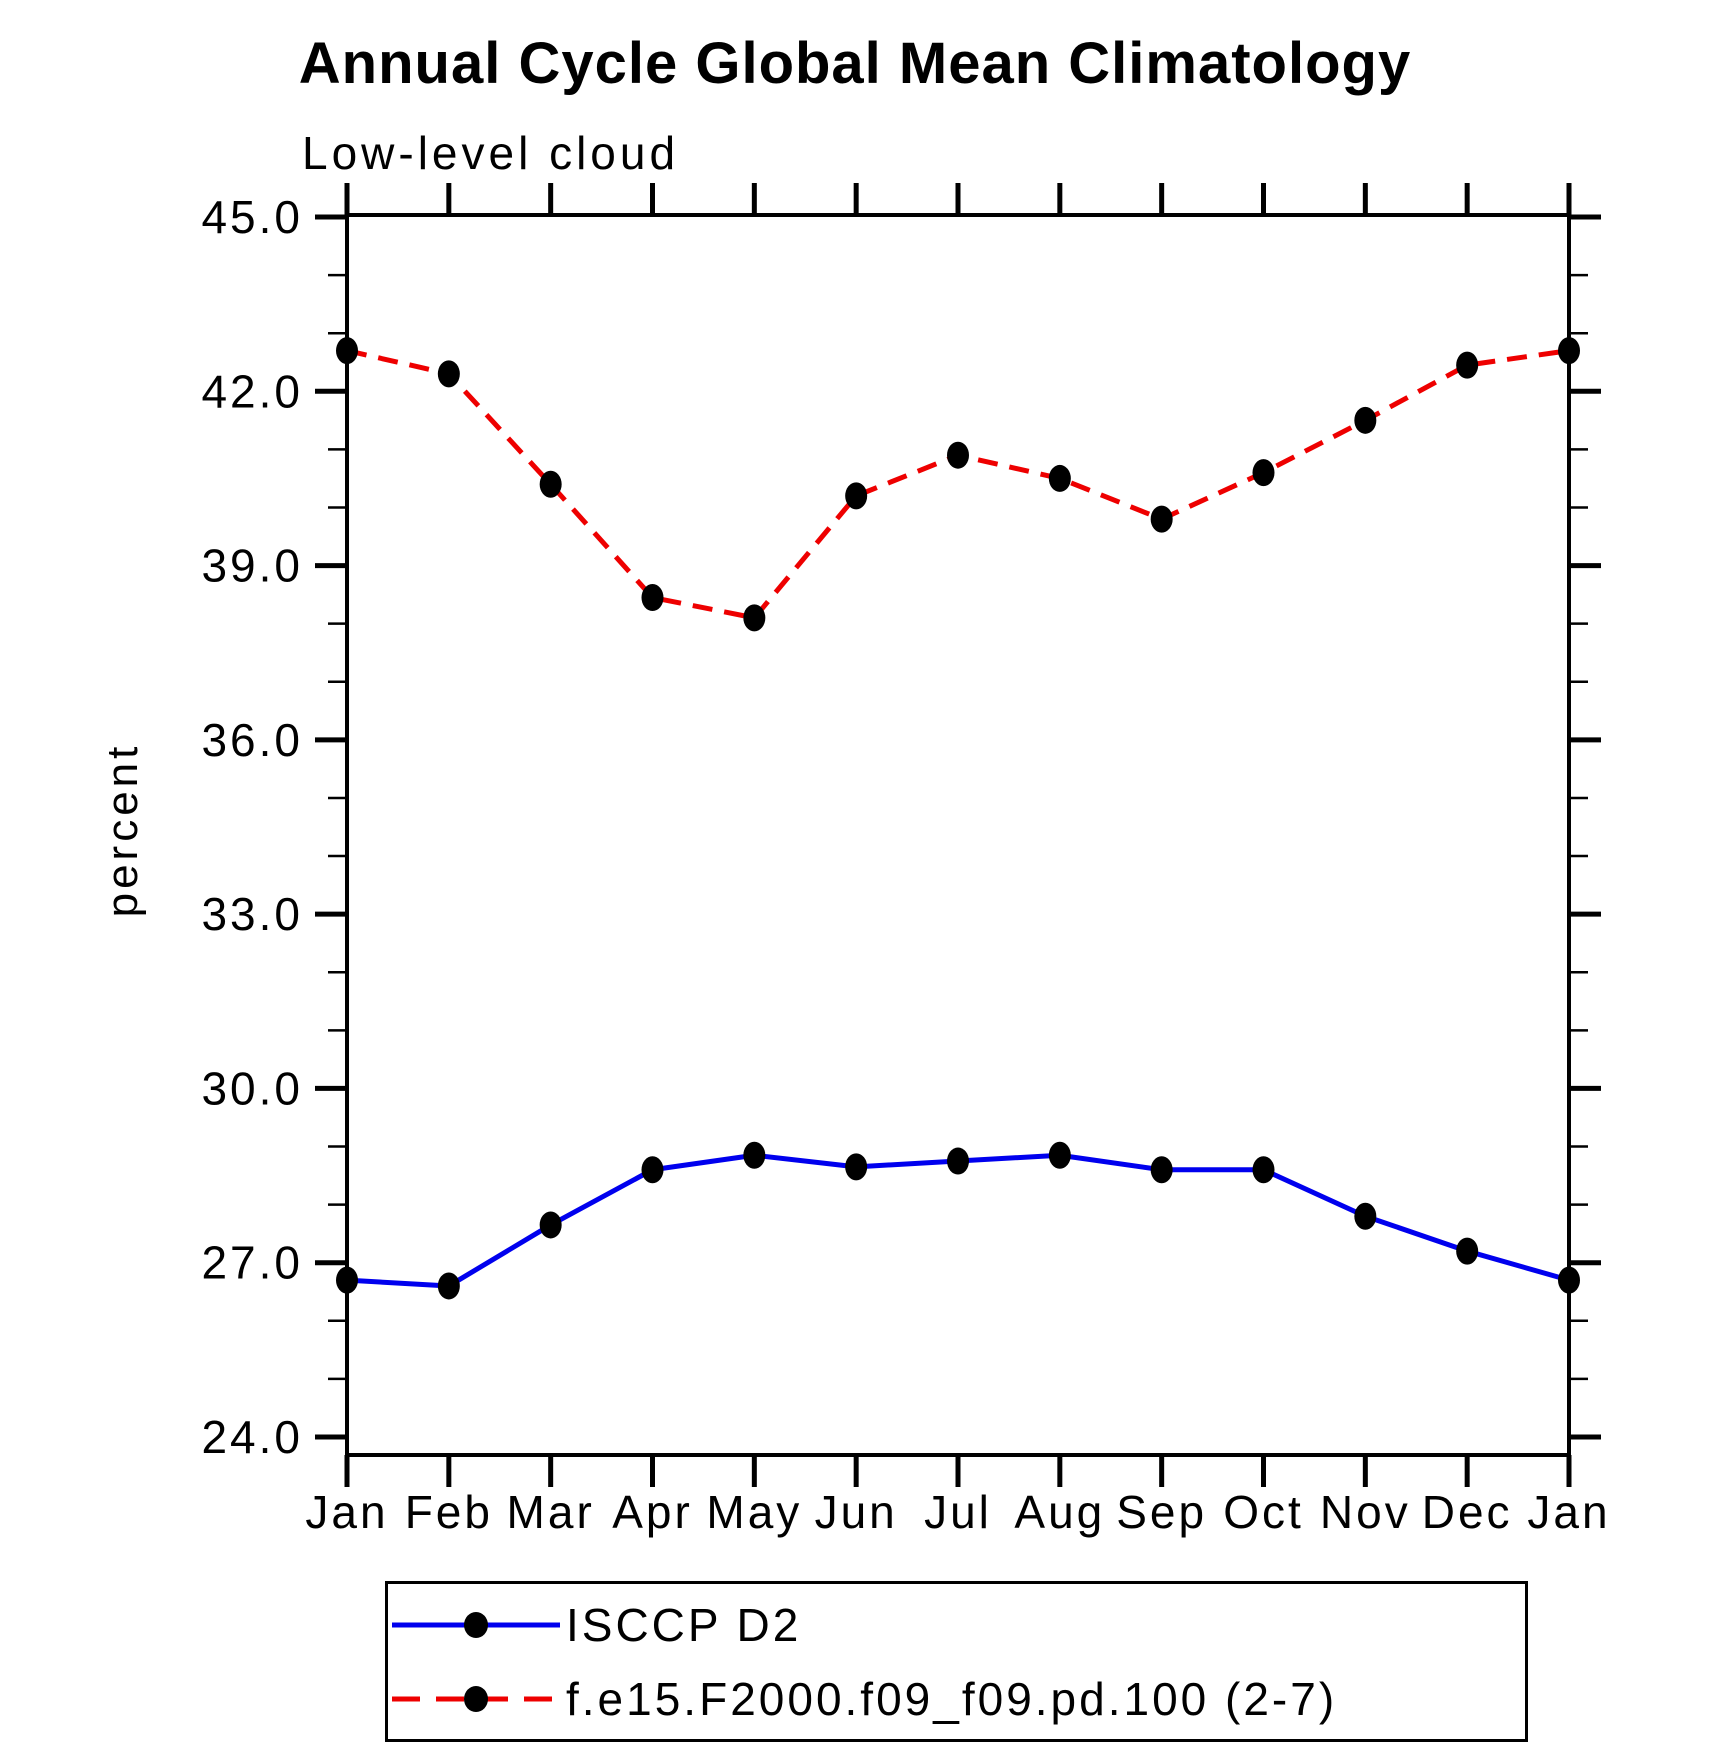 This screenshot has height=1751, width=1710. What do you see at coordinates (952, 1698) in the screenshot?
I see `legend-label: f.e15.F2000.f09_f09.pd.100 (2-7)` at bounding box center [952, 1698].